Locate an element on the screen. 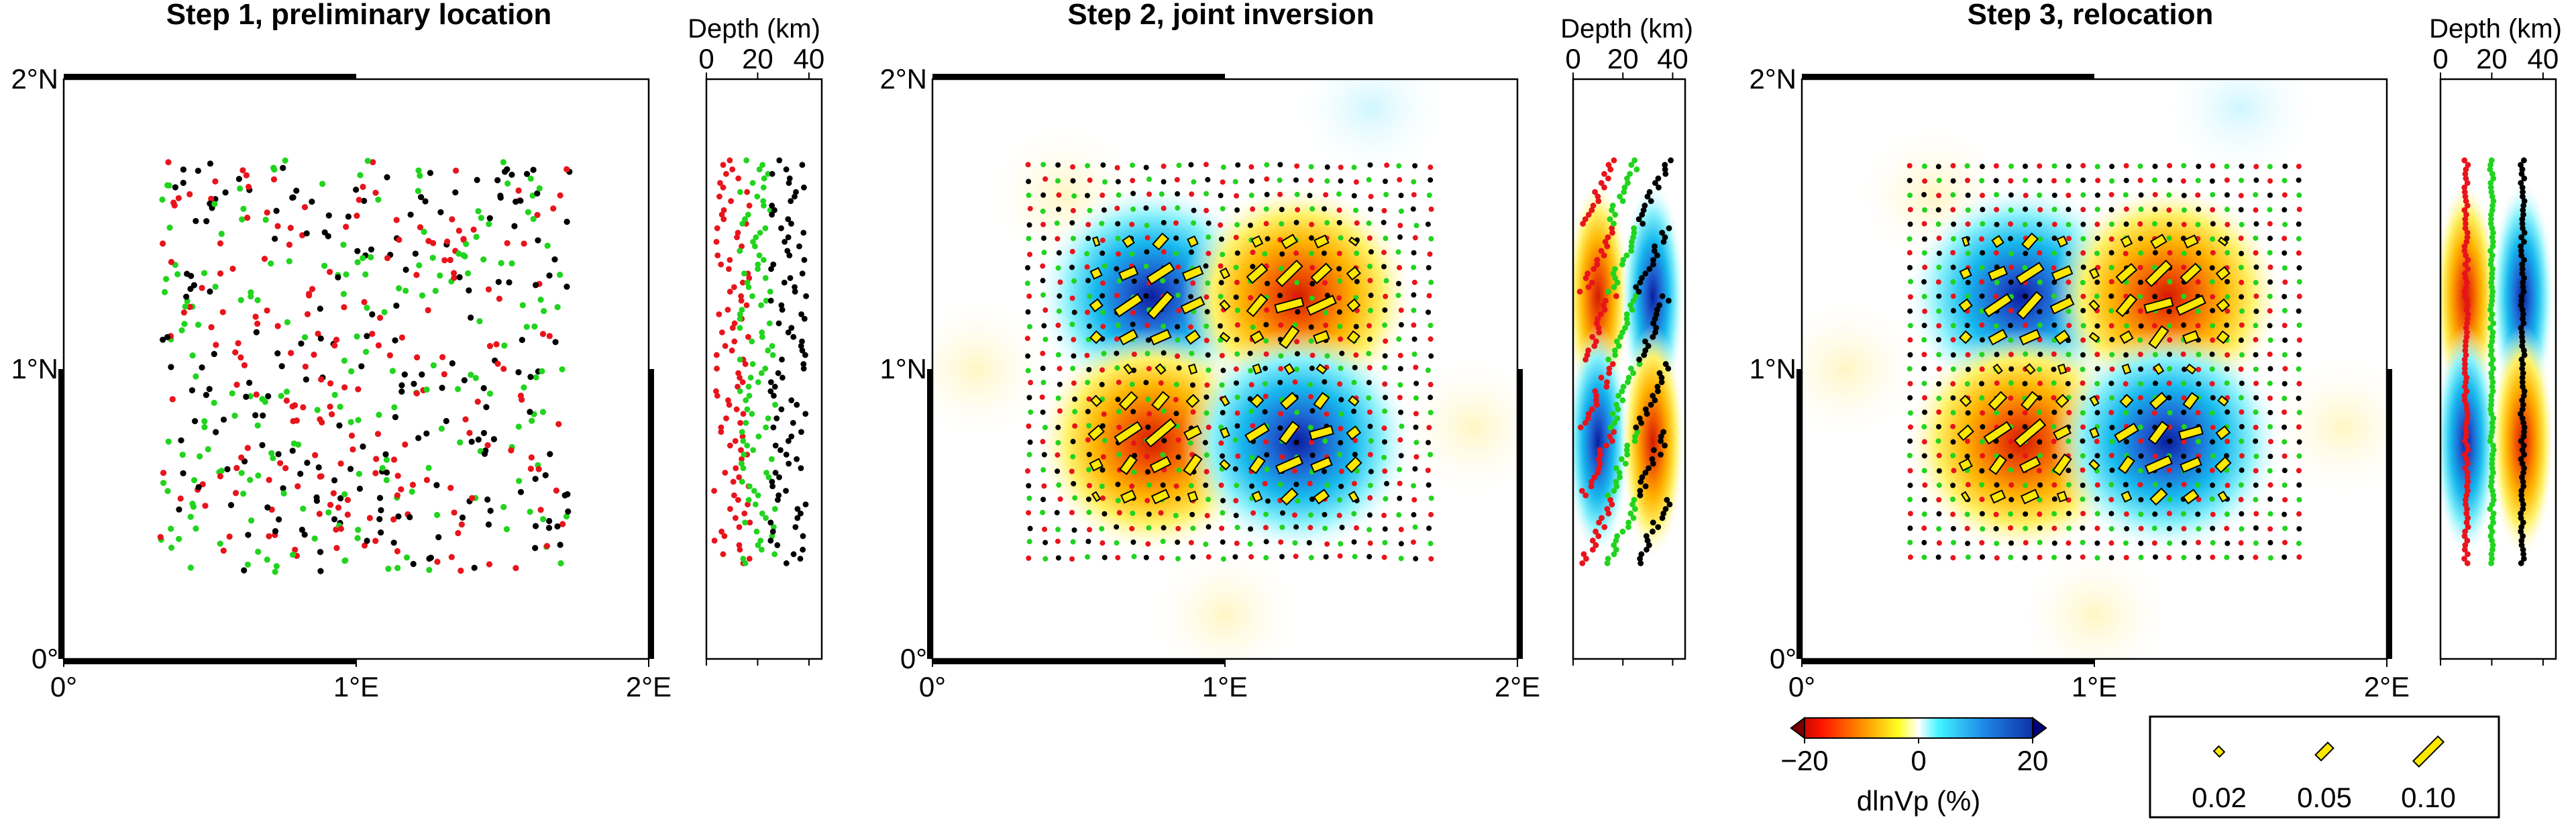 The height and width of the screenshot is (828, 2576). y-tick-label: 2°N is located at coordinates (35, 79).